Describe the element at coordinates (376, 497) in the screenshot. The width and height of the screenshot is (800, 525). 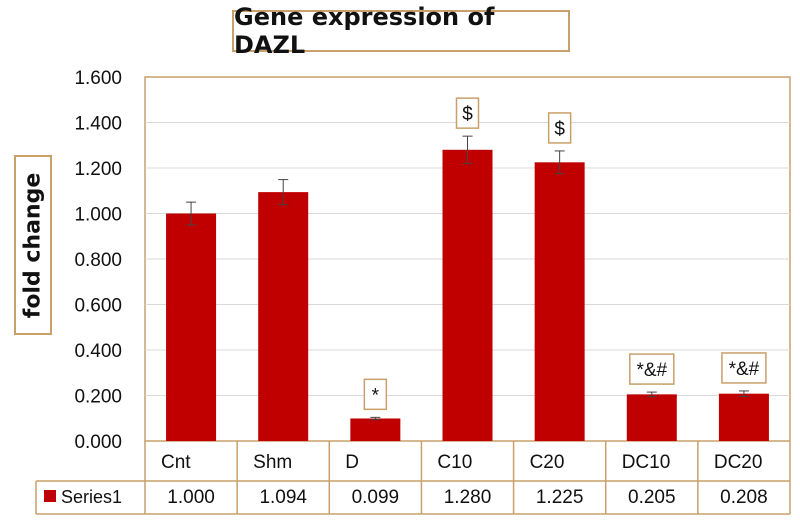
I see `data-table-value: 0.099` at that location.